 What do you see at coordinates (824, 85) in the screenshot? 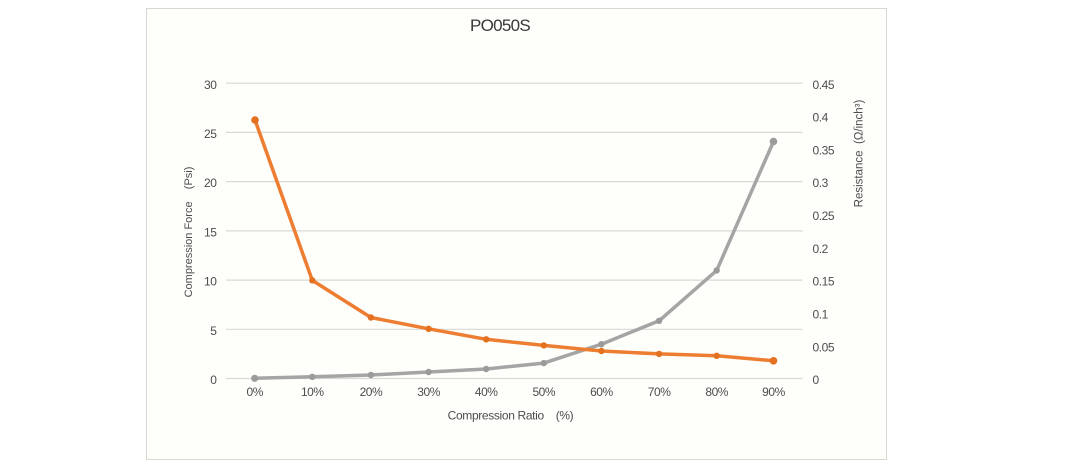
I see `svg-text: 0.45` at bounding box center [824, 85].